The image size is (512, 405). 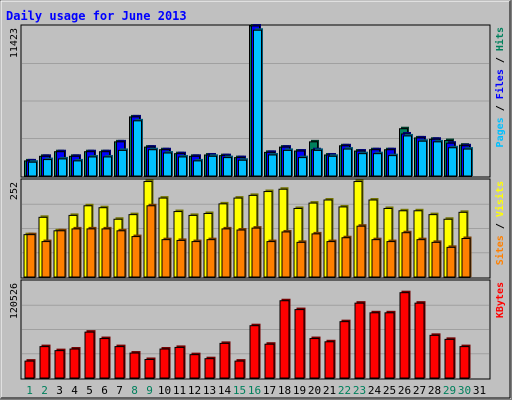 What do you see at coordinates (74, 390) in the screenshot?
I see `x-tick-label-day-4: 4` at bounding box center [74, 390].